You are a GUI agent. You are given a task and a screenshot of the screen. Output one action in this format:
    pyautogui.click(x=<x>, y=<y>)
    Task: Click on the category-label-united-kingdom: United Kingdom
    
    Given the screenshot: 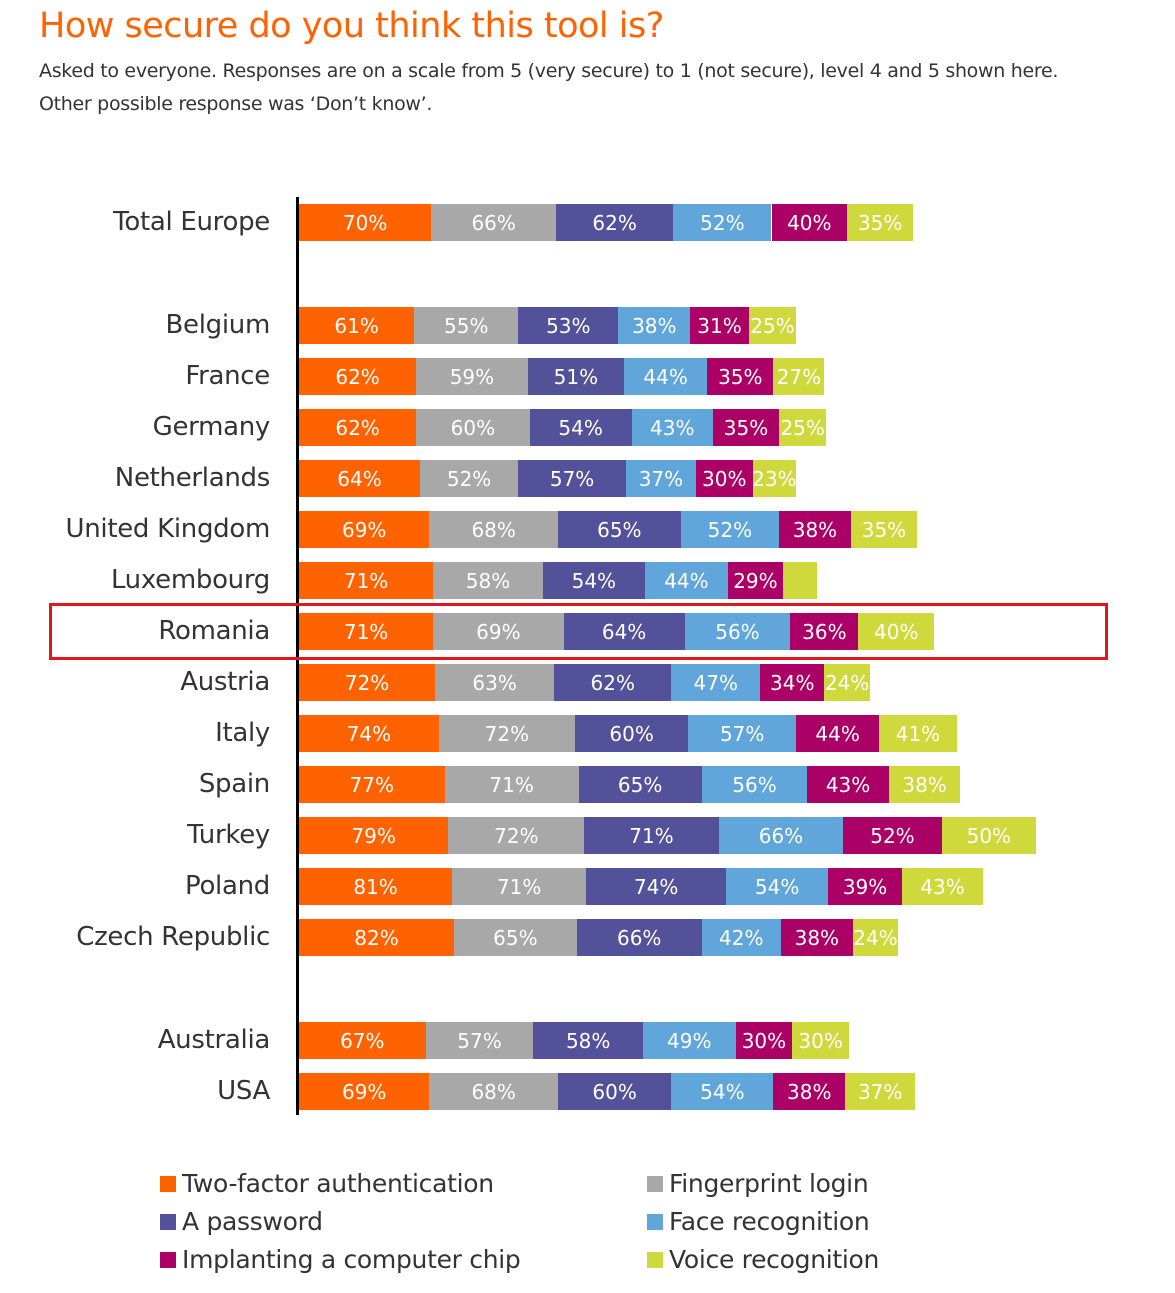 What is the action you would take?
    pyautogui.click(x=168, y=529)
    